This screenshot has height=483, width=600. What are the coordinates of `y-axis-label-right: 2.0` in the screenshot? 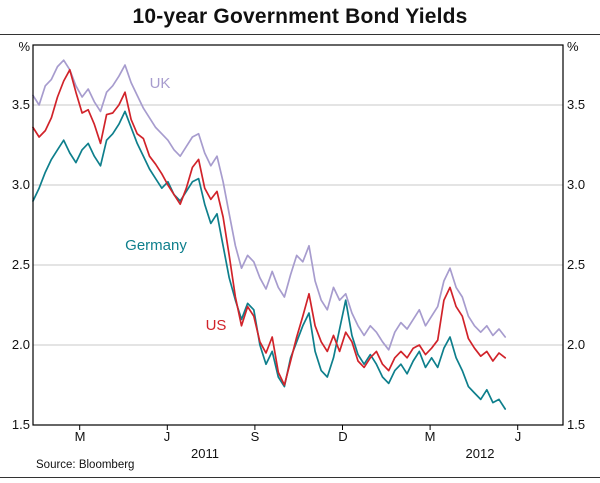 It's located at (576, 344).